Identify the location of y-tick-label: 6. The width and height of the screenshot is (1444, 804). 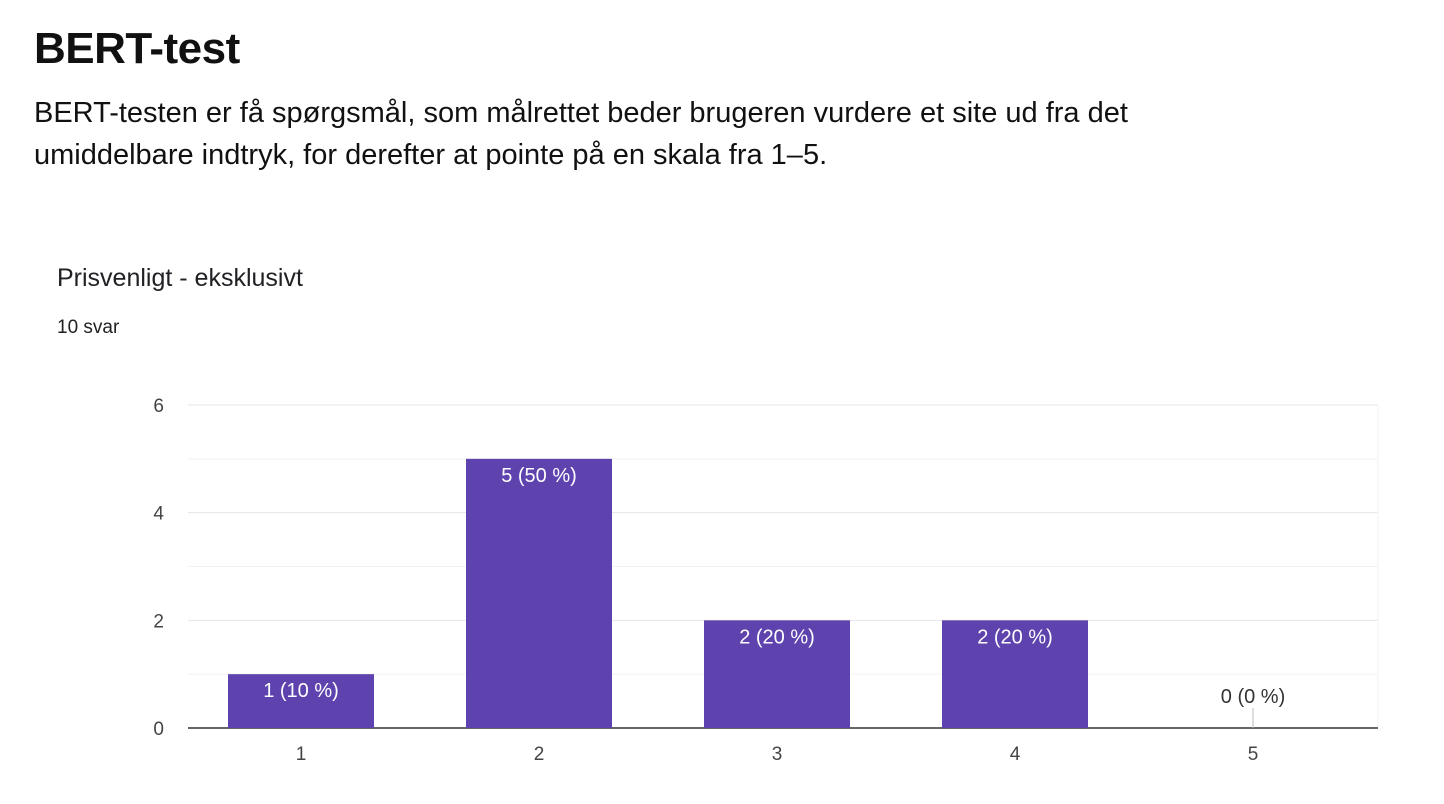
(158, 406).